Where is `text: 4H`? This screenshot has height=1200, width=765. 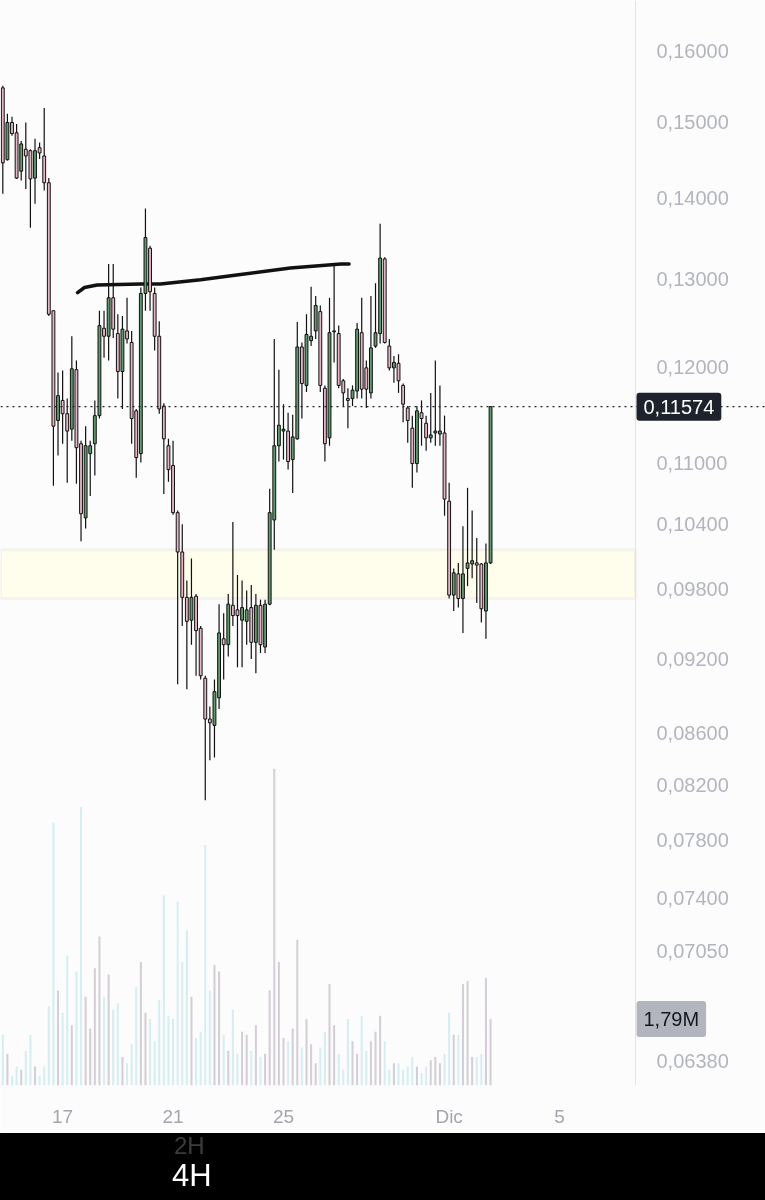 text: 4H is located at coordinates (192, 1175).